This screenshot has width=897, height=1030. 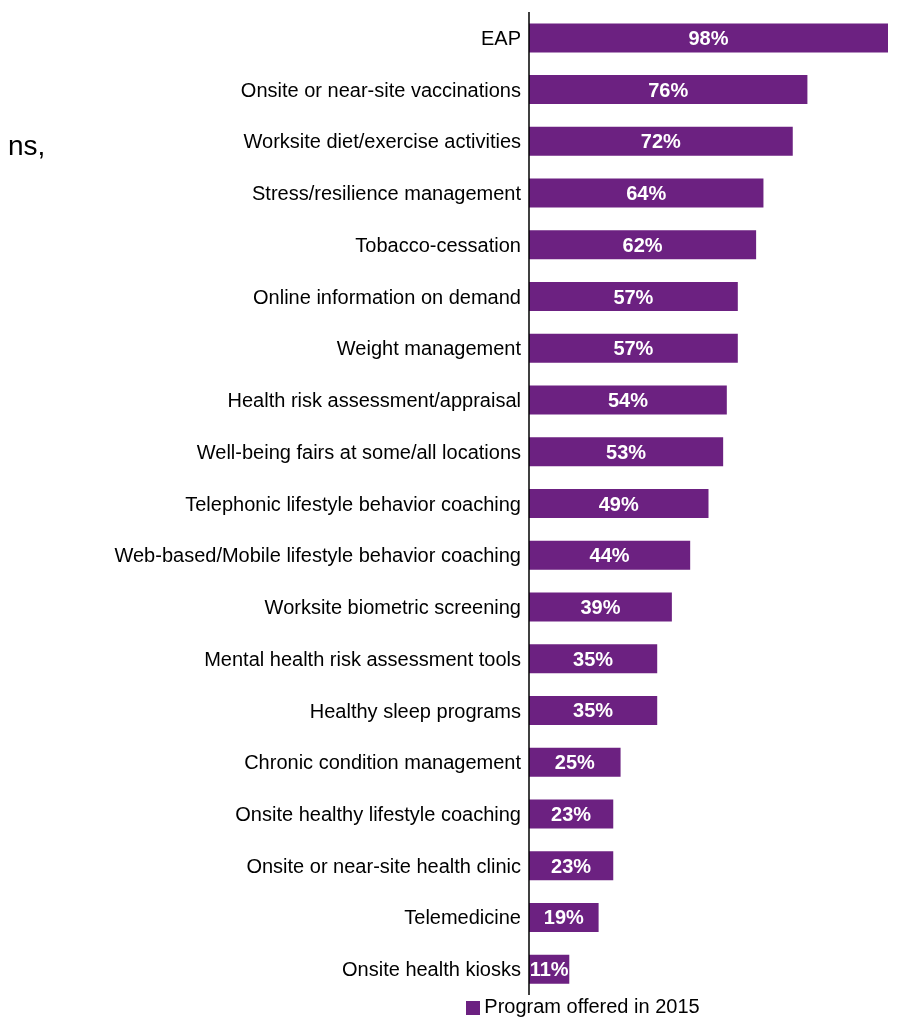 I want to click on data-label: 72%, so click(x=661, y=141).